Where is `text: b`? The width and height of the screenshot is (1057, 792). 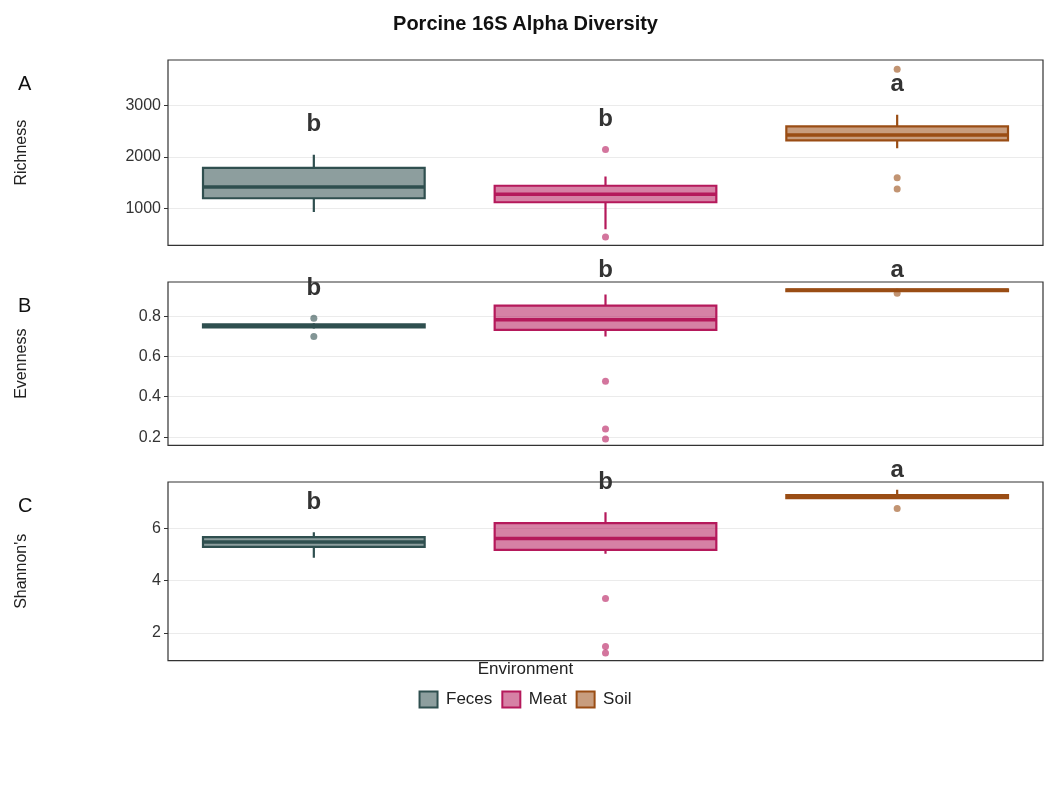 text: b is located at coordinates (605, 268).